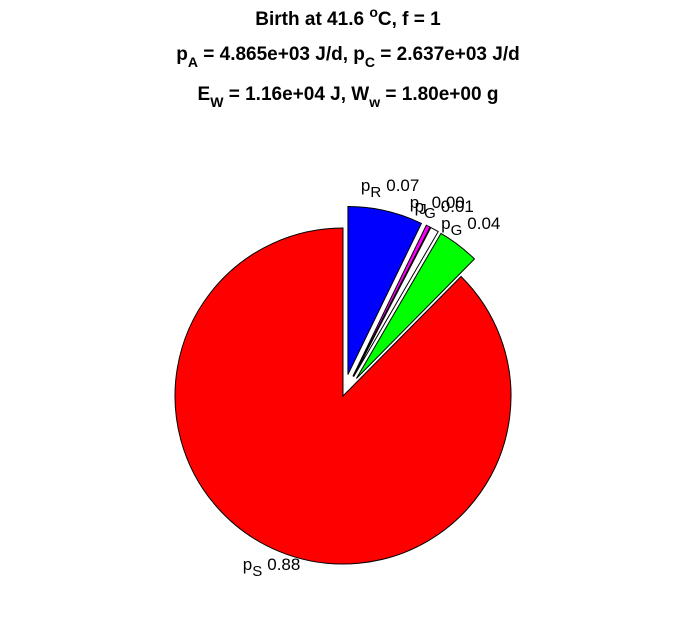 The width and height of the screenshot is (696, 618). What do you see at coordinates (283, 564) in the screenshot?
I see `label-value: 0.88` at bounding box center [283, 564].